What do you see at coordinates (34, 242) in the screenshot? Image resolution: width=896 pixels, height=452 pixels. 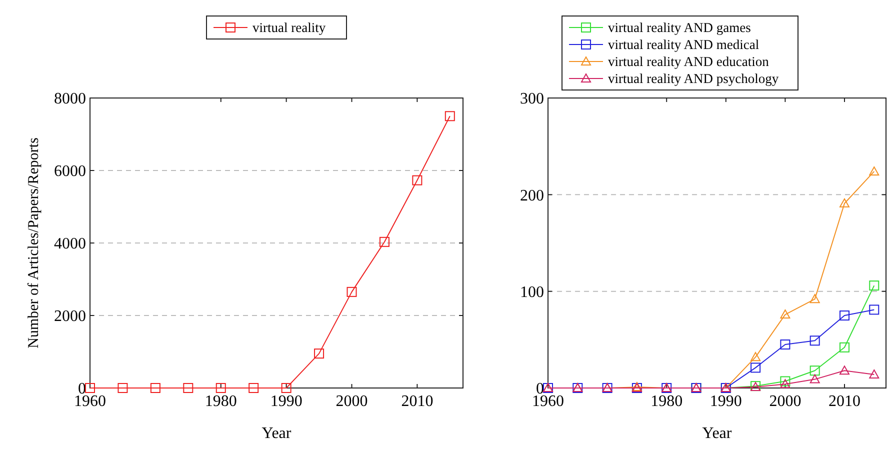 I see `y-axis-title: Number of Articles/Papers/Reports` at bounding box center [34, 242].